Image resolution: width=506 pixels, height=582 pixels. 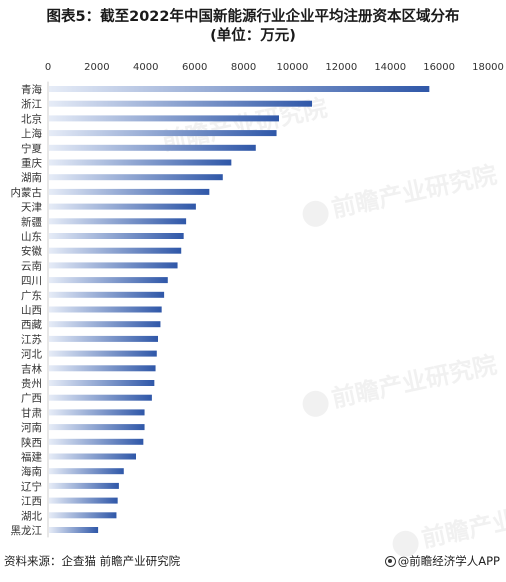 I want to click on source-note: 资料来源：企查猫 前瞻产业研究院, so click(x=92, y=561).